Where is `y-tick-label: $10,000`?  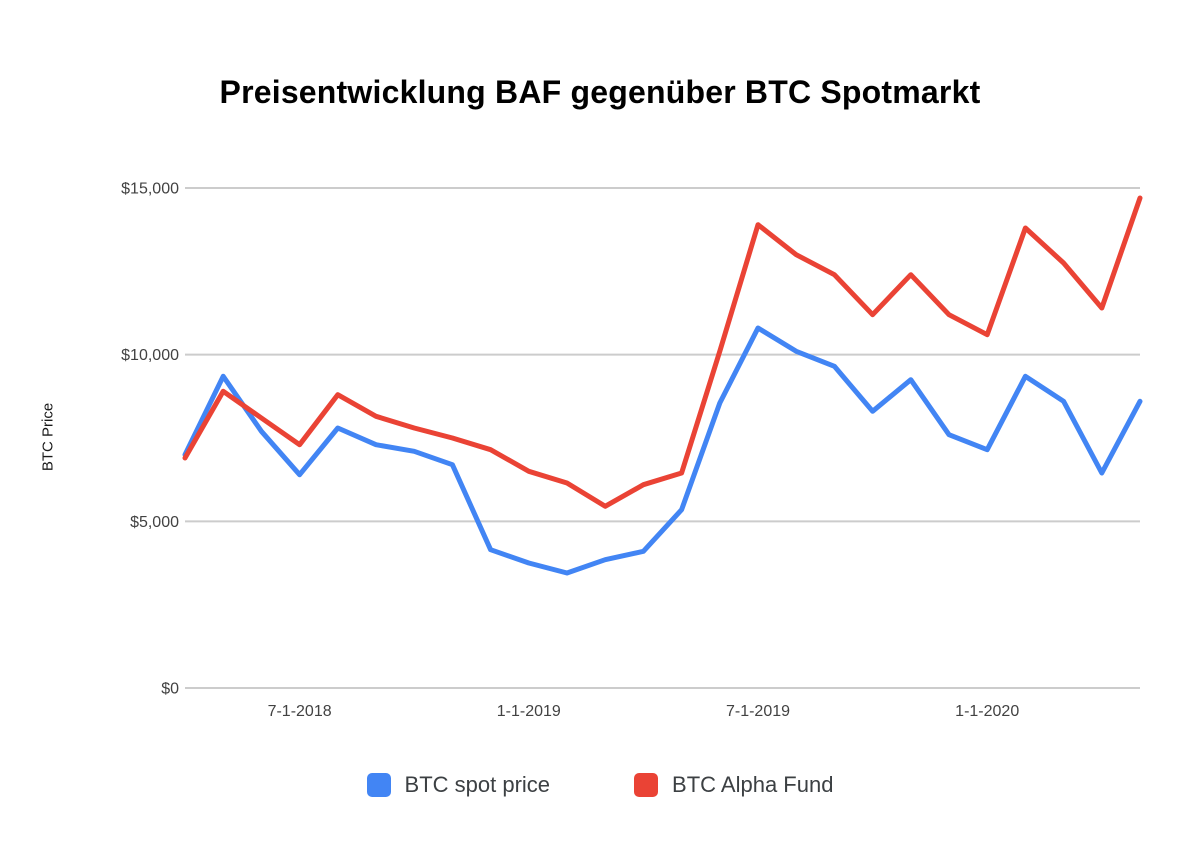 y-tick-label: $10,000 is located at coordinates (150, 355).